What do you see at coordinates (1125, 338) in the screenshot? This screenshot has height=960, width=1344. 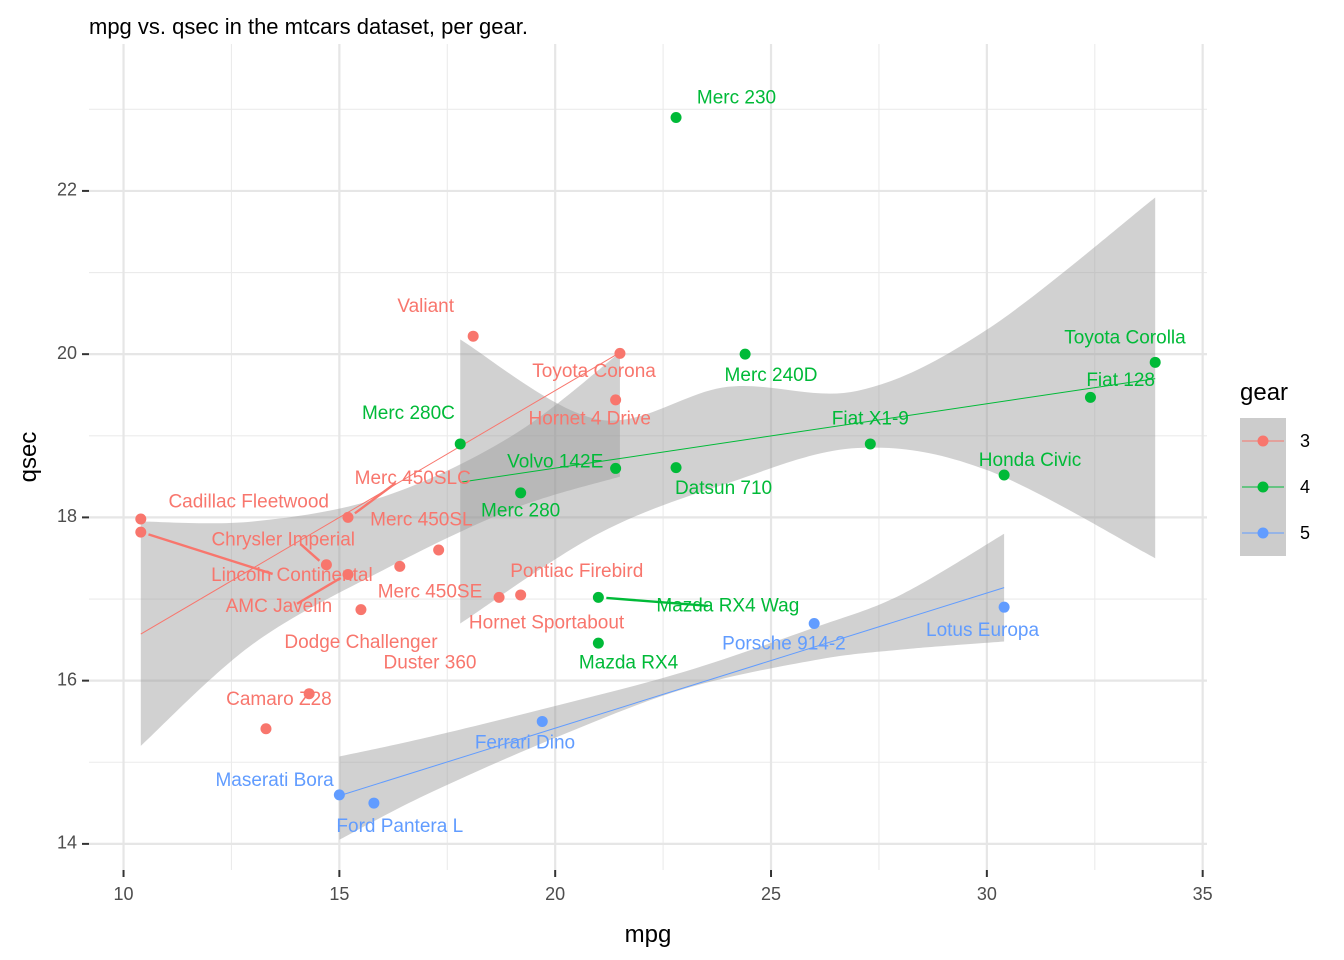 I see `point-label: Toyota Corolla` at bounding box center [1125, 338].